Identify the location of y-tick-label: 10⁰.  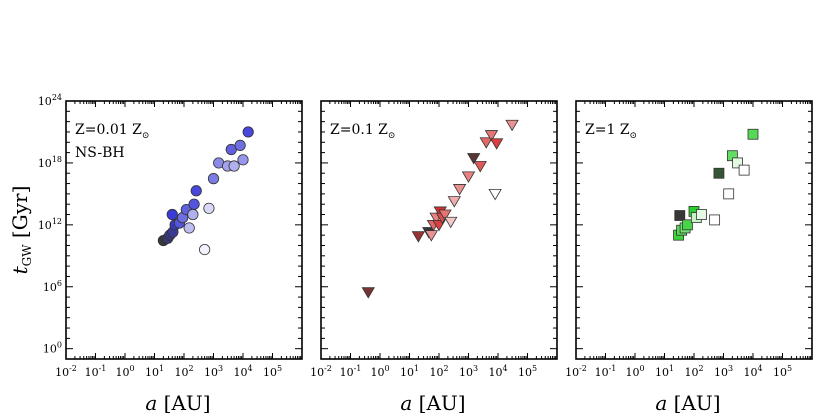
(52, 348).